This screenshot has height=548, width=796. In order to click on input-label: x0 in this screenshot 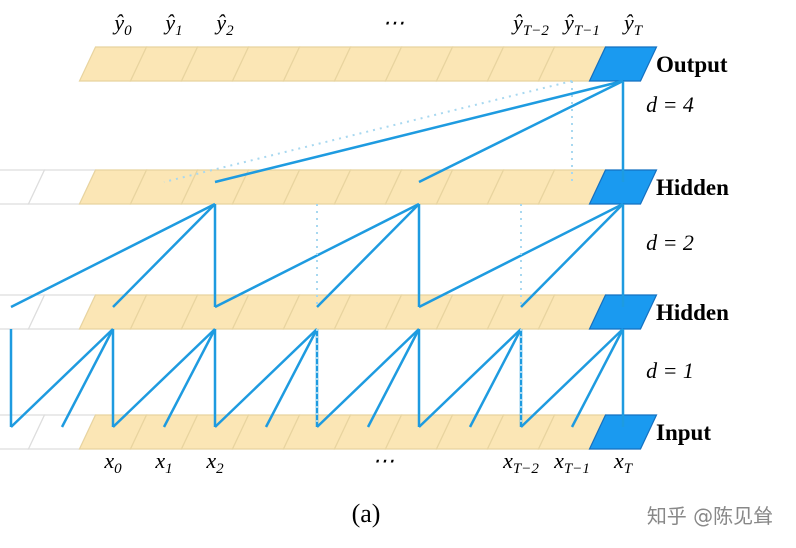, I will do `click(112, 462)`.